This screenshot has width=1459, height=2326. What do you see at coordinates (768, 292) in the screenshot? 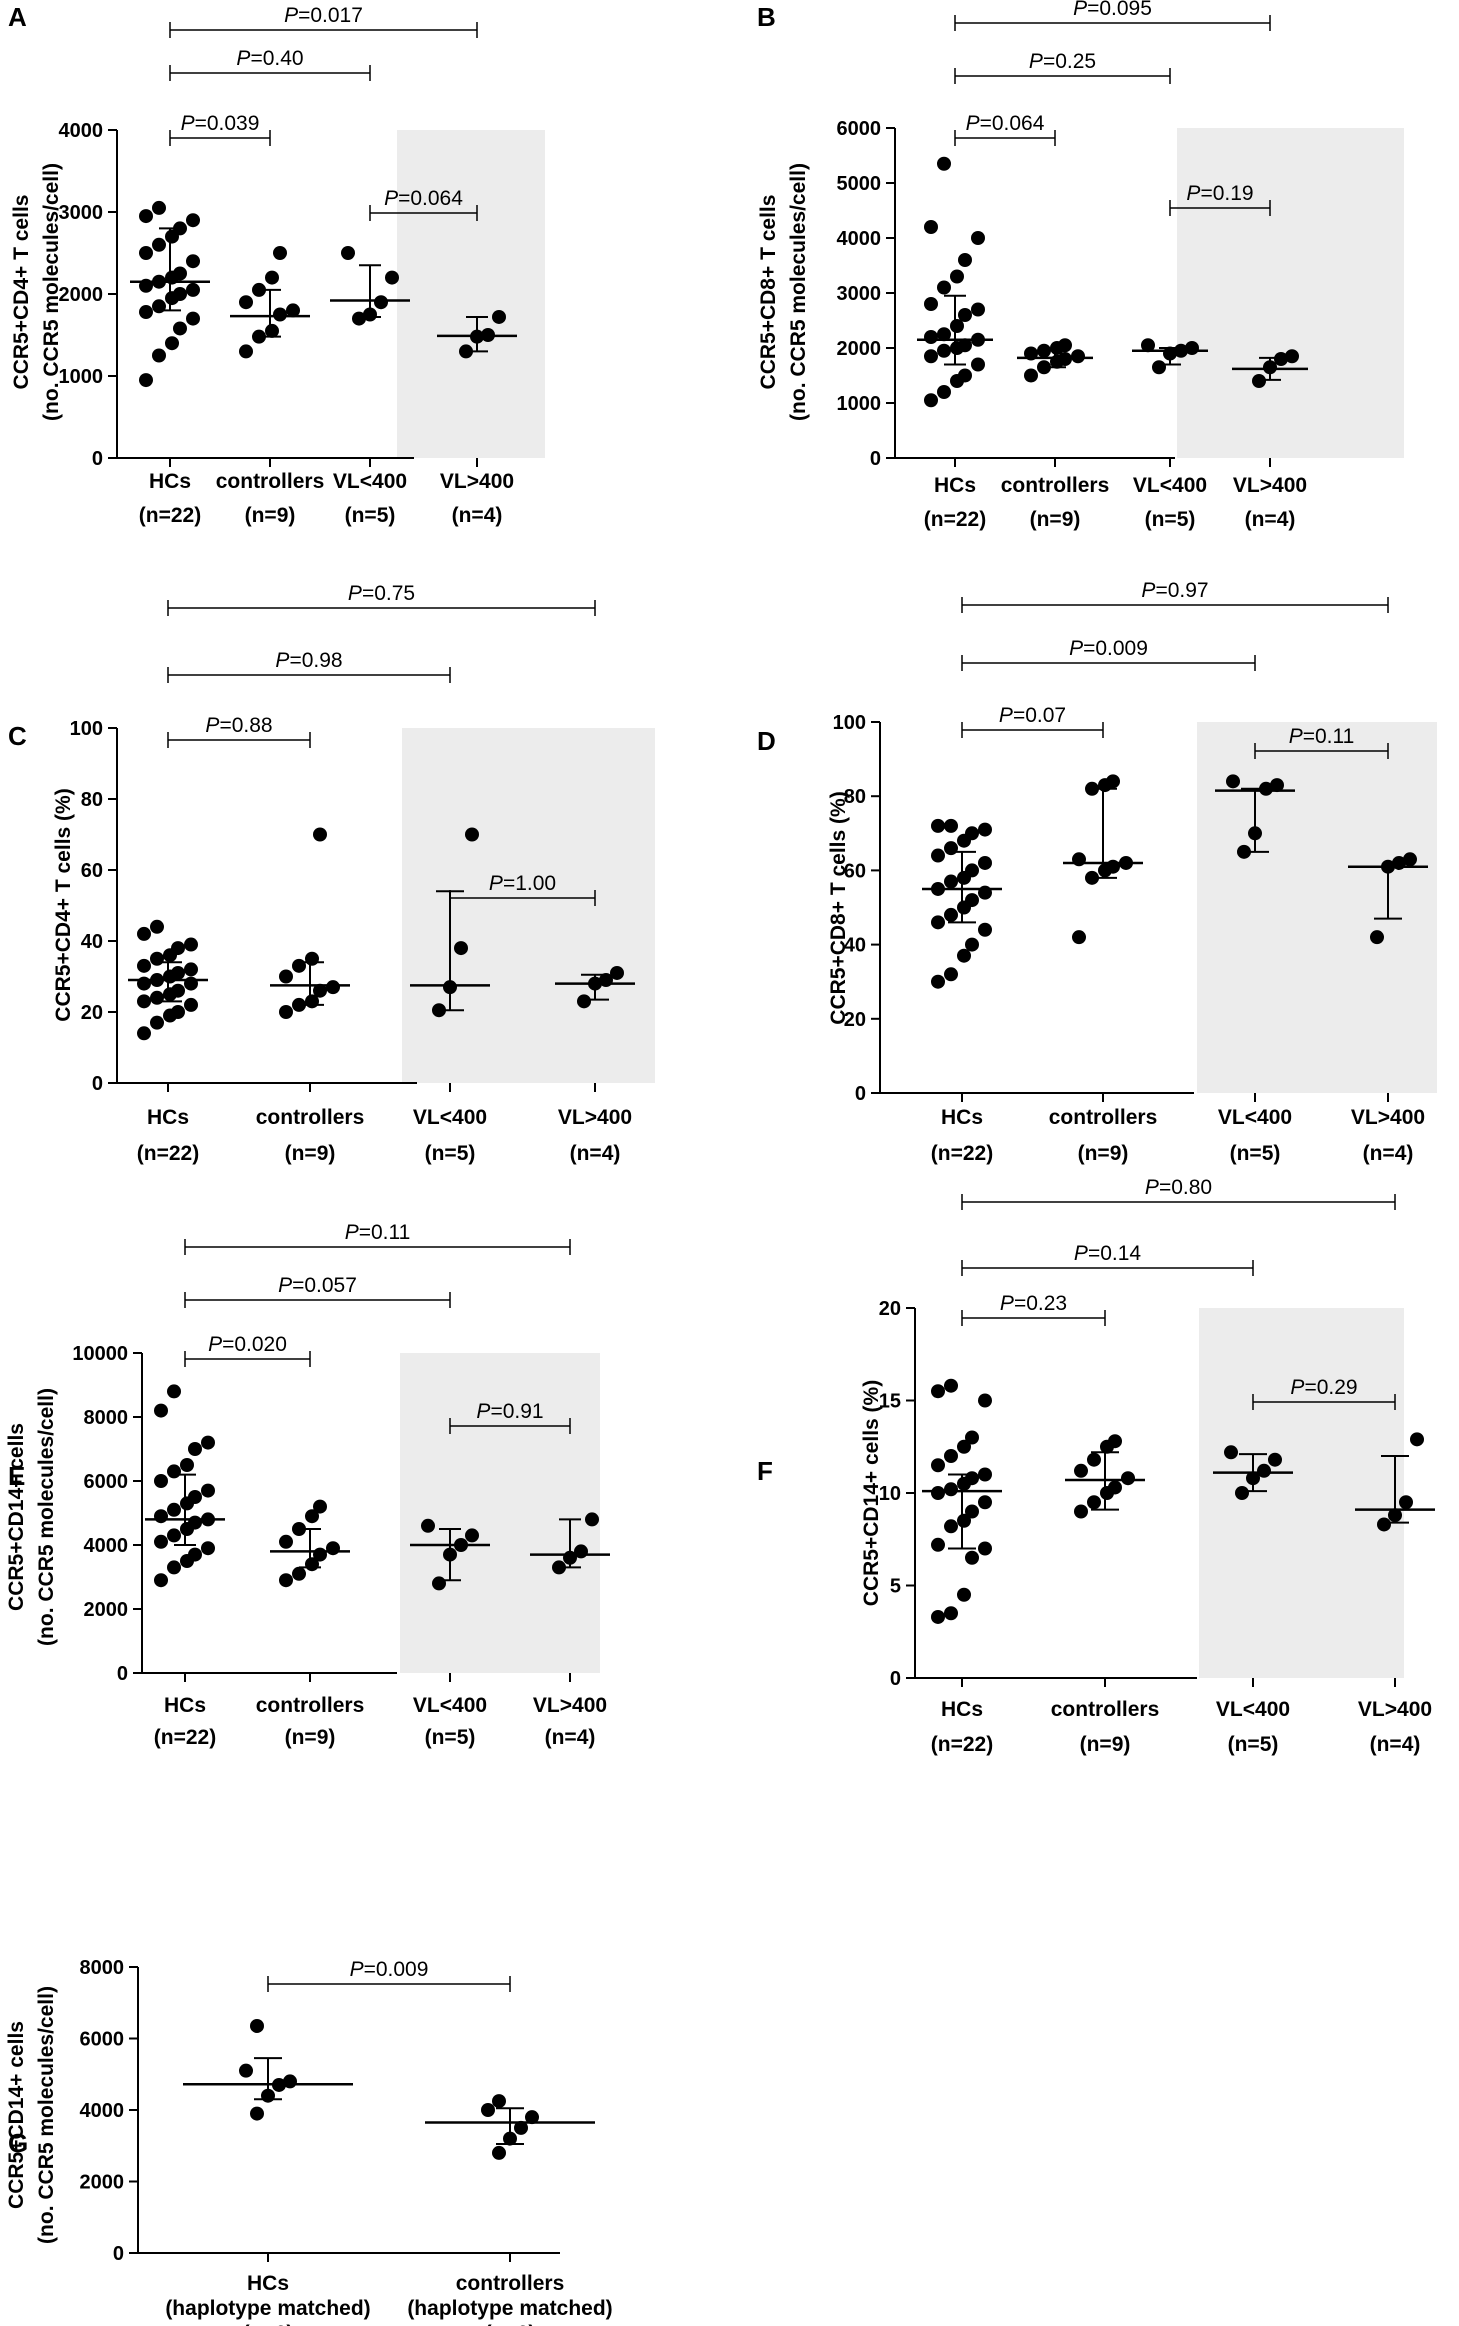
I see `y-axis-label: CCR5+CD8+ T cells` at bounding box center [768, 292].